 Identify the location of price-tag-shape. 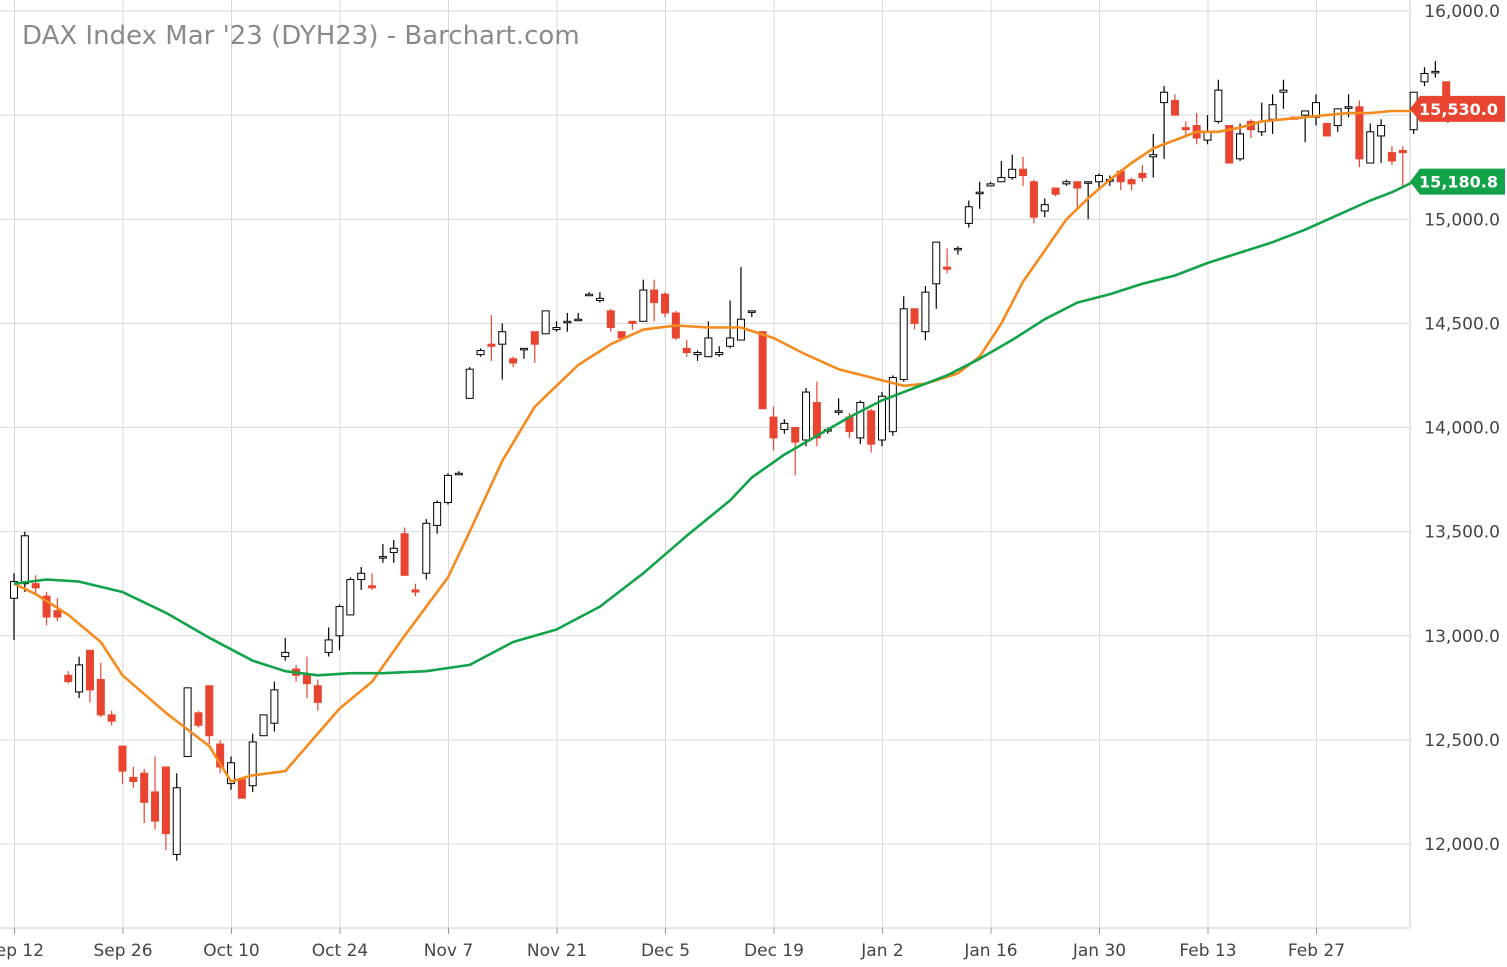
(1457, 108).